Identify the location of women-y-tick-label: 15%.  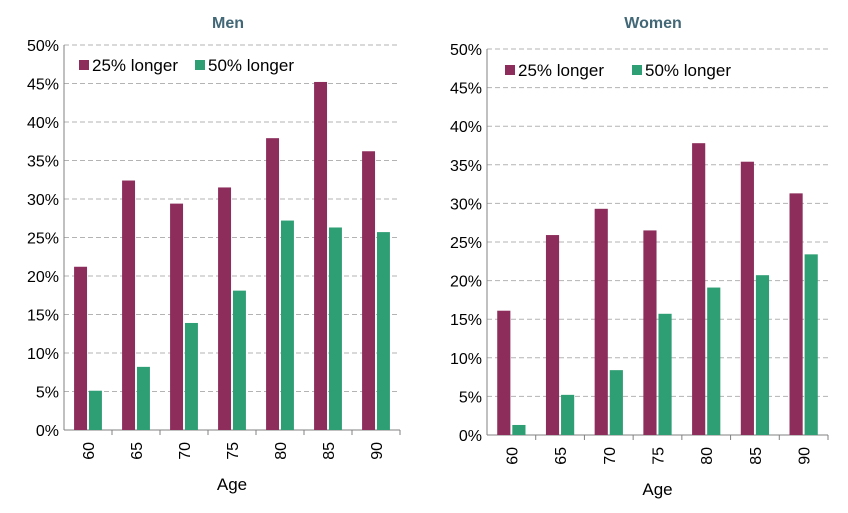
(466, 320).